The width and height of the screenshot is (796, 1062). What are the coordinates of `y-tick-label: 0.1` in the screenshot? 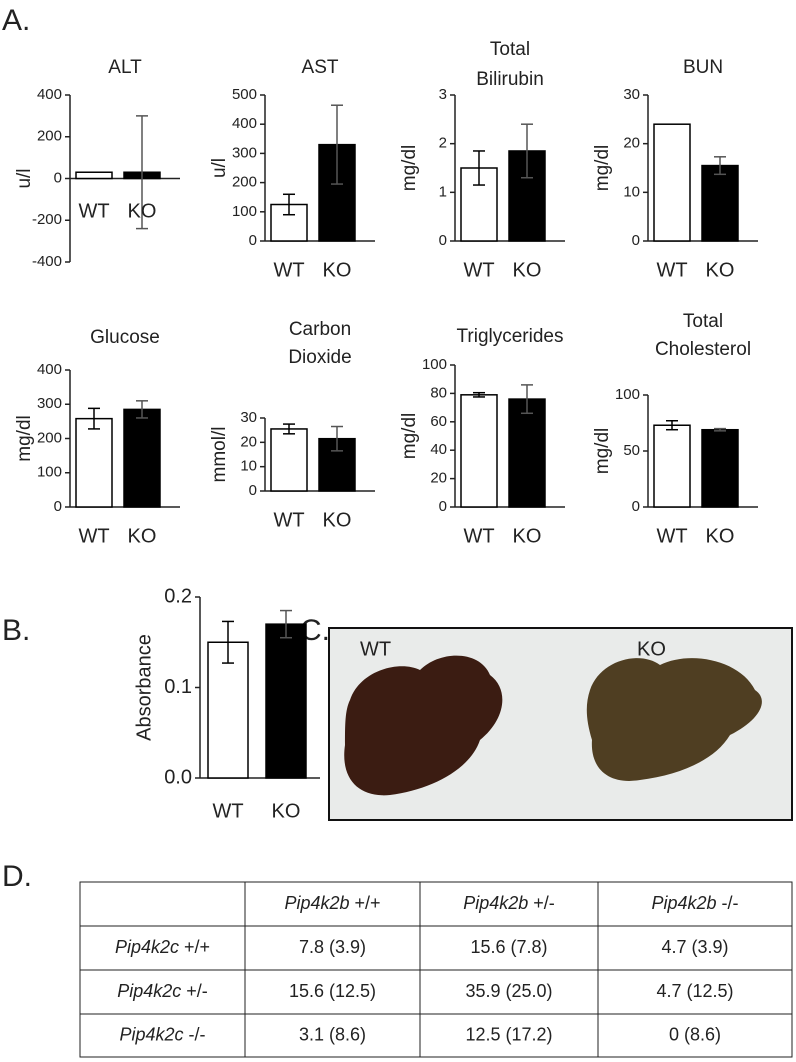 It's located at (178, 687).